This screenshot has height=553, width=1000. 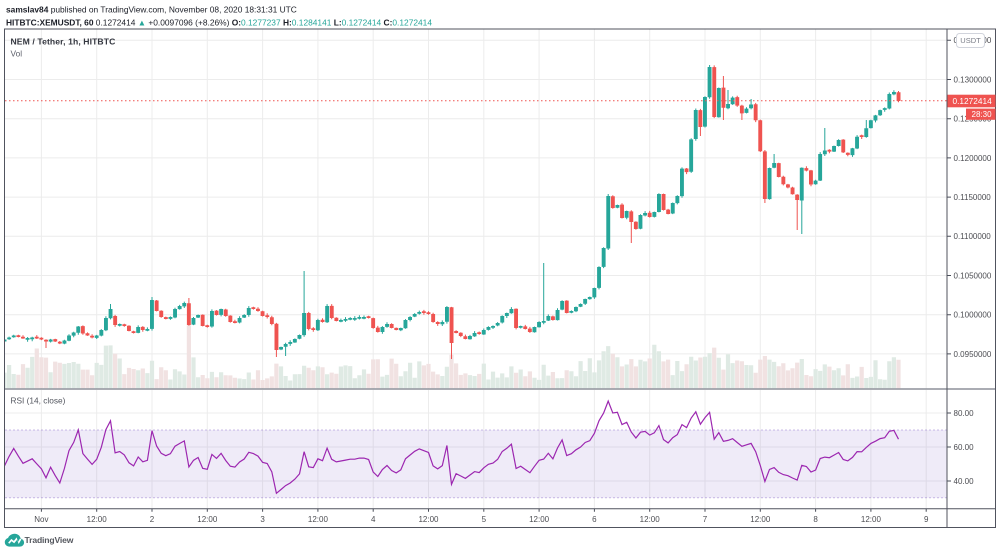 What do you see at coordinates (973, 275) in the screenshot?
I see `svg-text: 0.1050000` at bounding box center [973, 275].